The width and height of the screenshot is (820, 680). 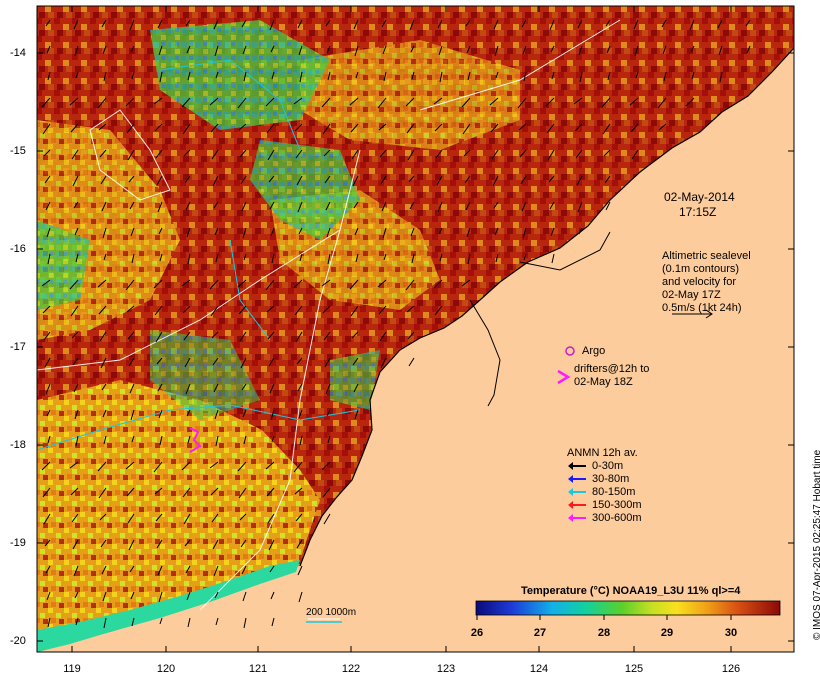 I want to click on x-tick-label: 122, so click(x=351, y=669).